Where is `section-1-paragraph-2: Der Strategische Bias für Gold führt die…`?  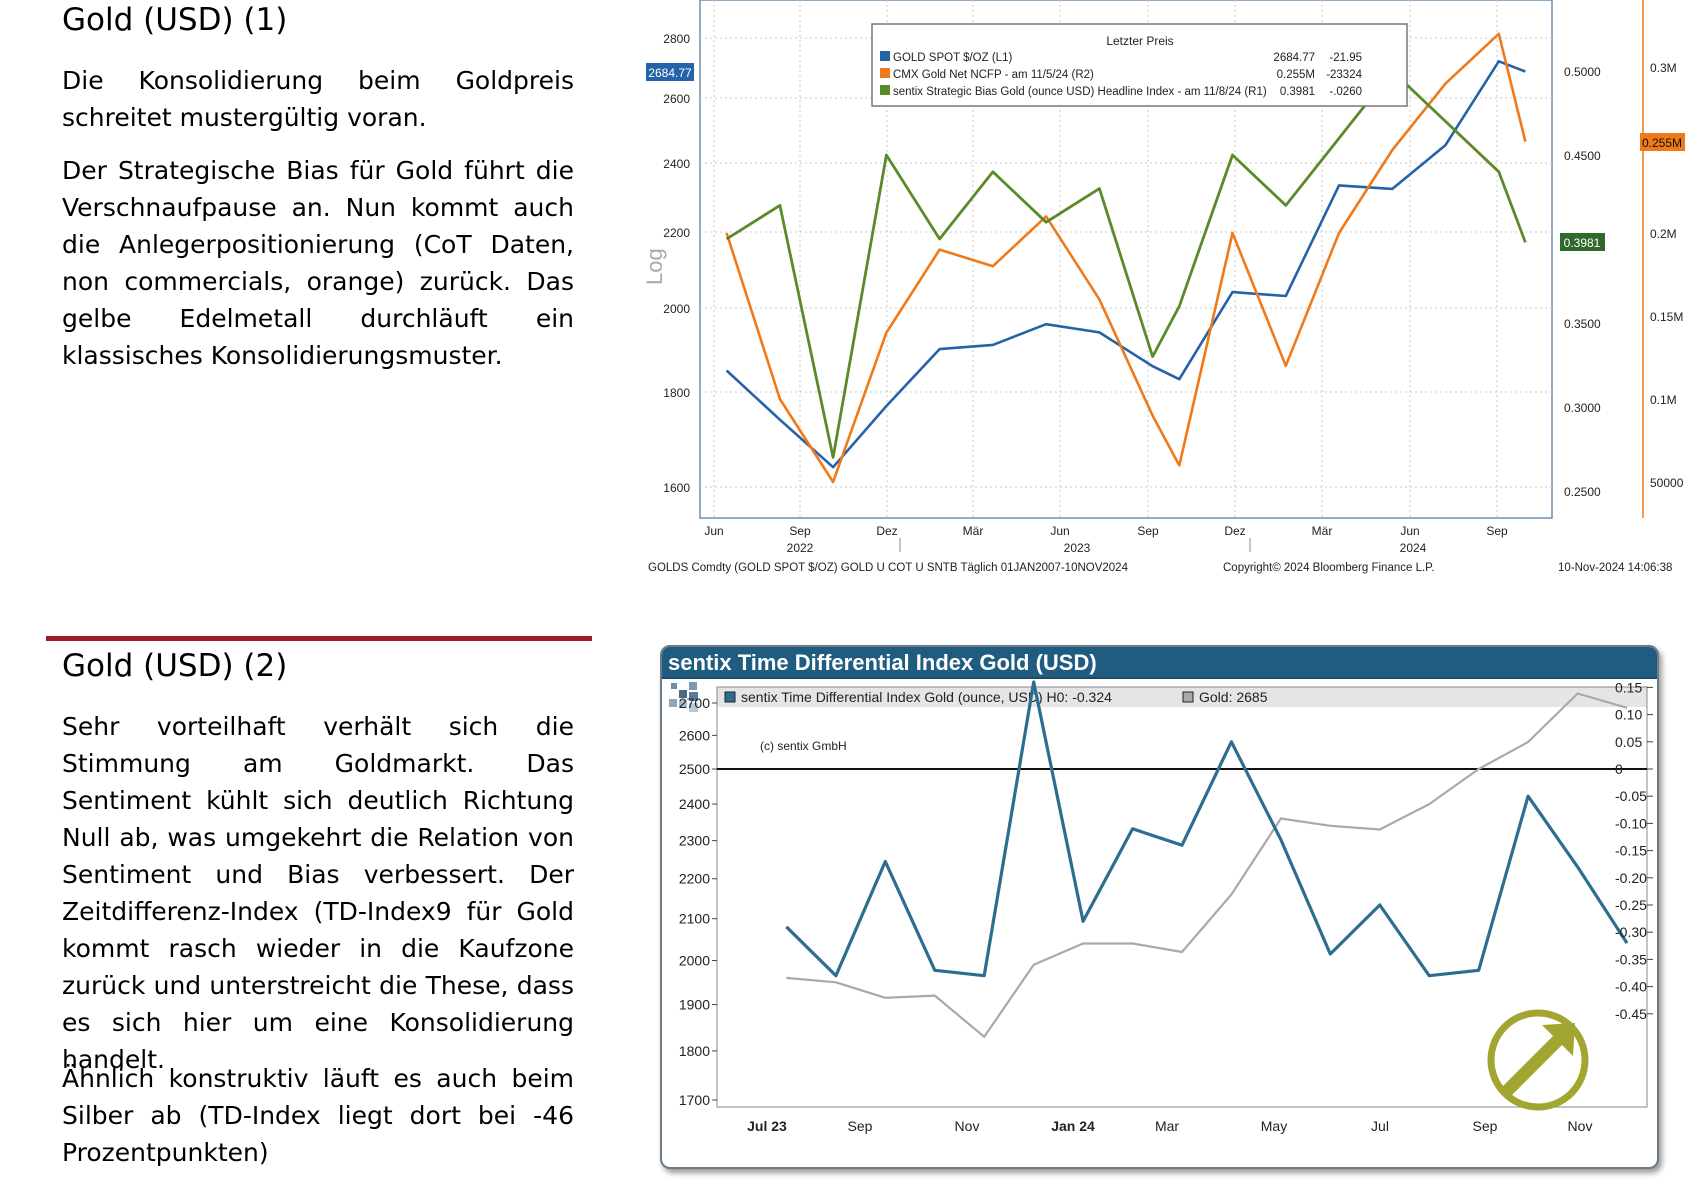 section-1-paragraph-2: Der Strategische Bias für Gold führt die… is located at coordinates (318, 263).